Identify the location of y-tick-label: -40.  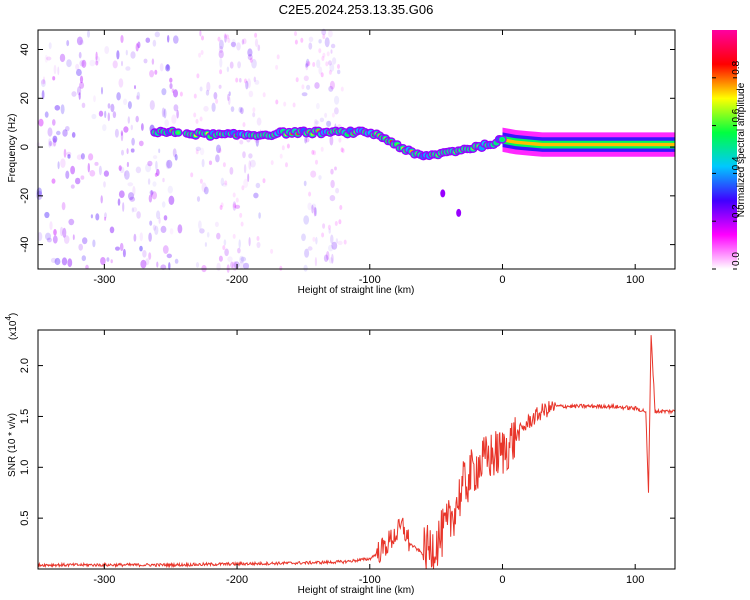
(25, 245).